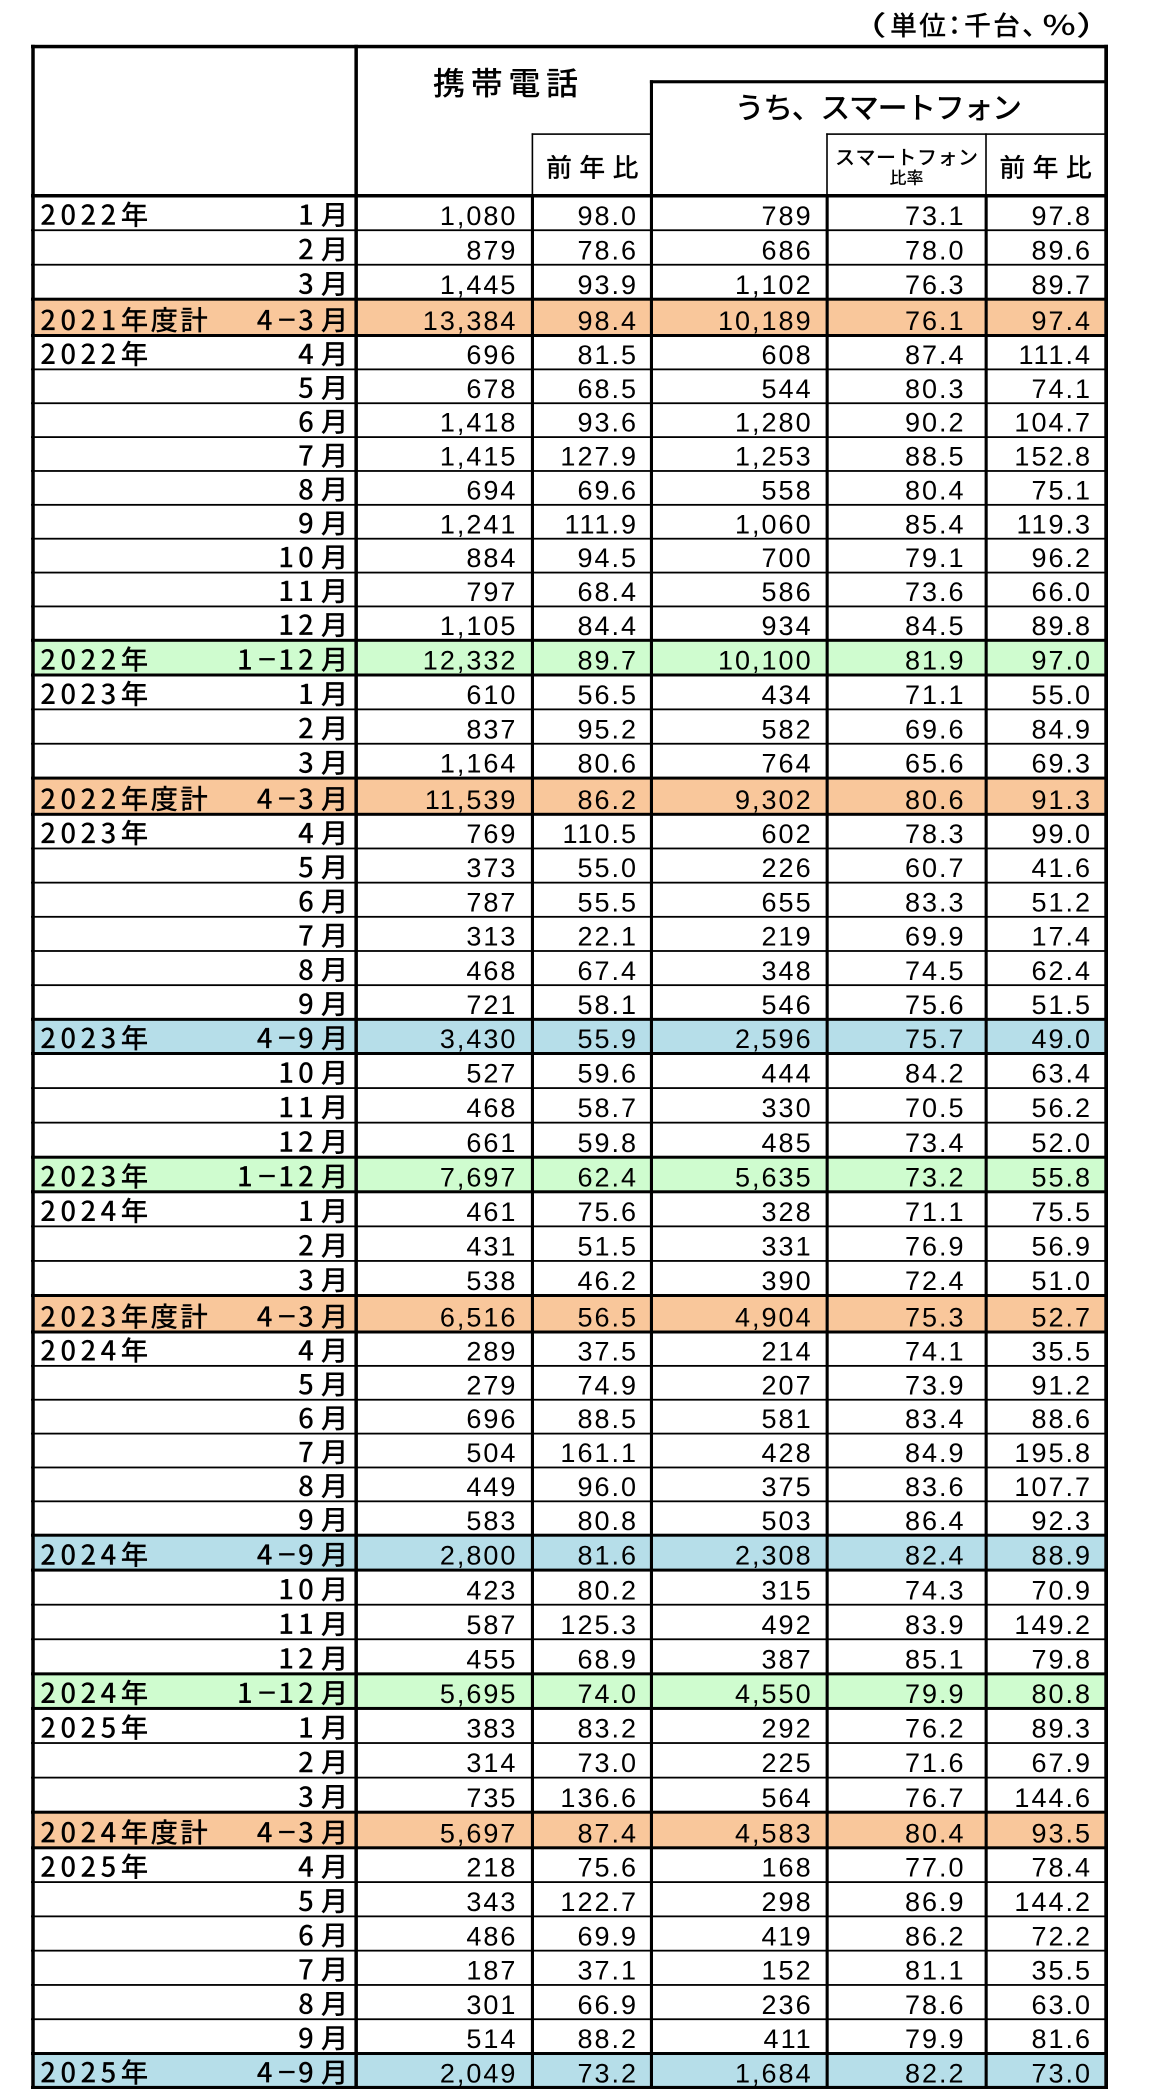 The image size is (1156, 2094). Describe the element at coordinates (935, 764) in the screenshot. I see `svg-text: 65.6` at that location.